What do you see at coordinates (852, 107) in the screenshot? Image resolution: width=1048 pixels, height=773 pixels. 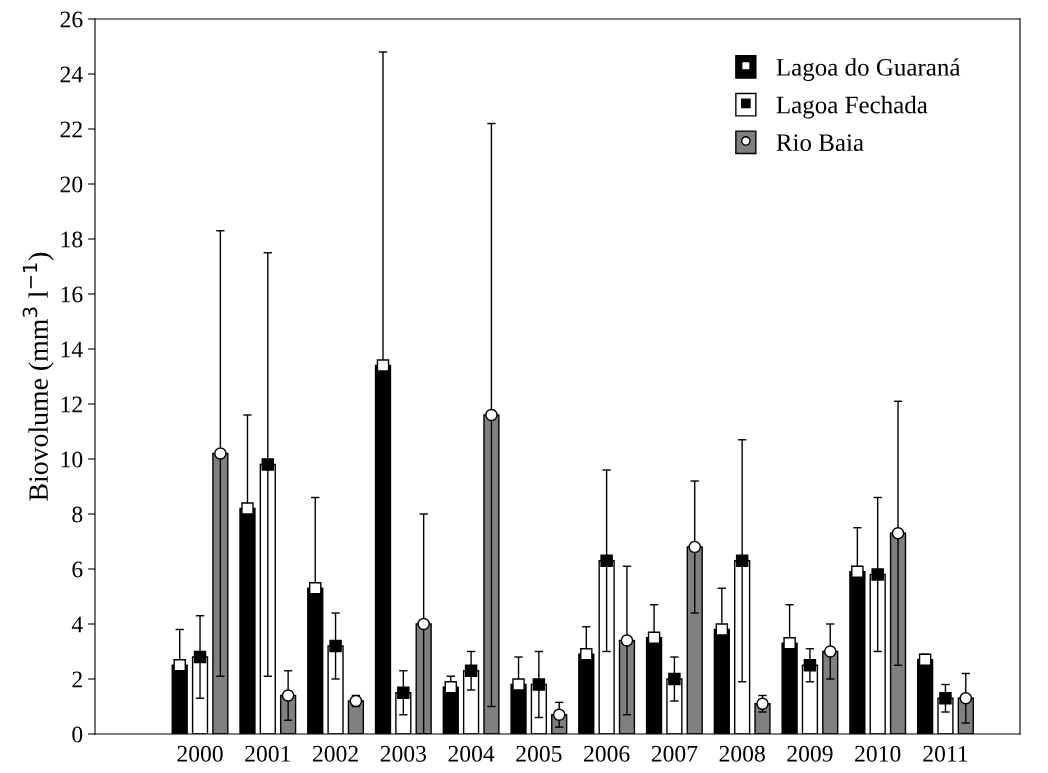 I see `legend-label: Lagoa Fechada` at bounding box center [852, 107].